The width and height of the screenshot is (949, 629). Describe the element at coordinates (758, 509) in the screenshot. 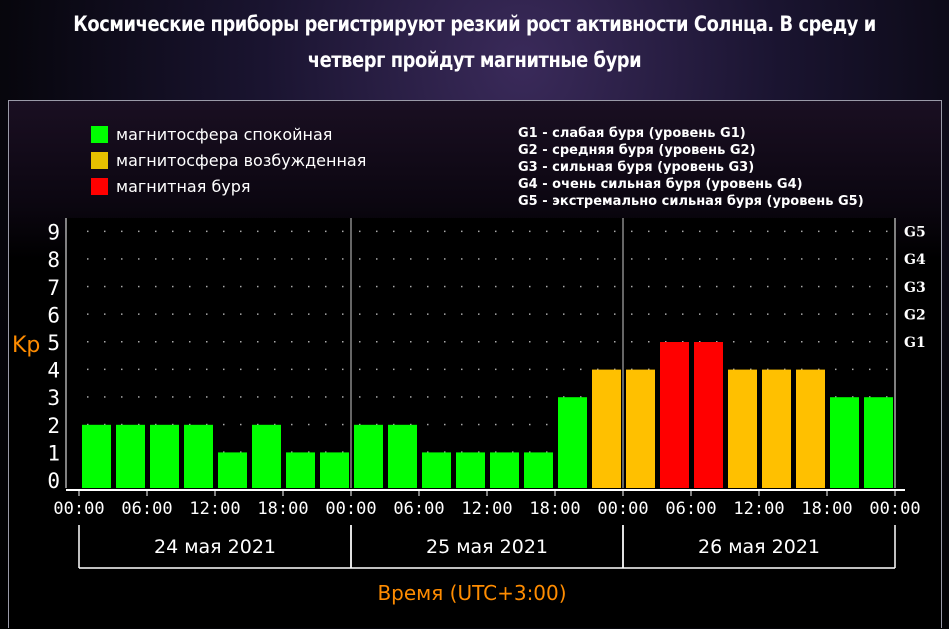

I see `x-tick-label: 12:00` at that location.